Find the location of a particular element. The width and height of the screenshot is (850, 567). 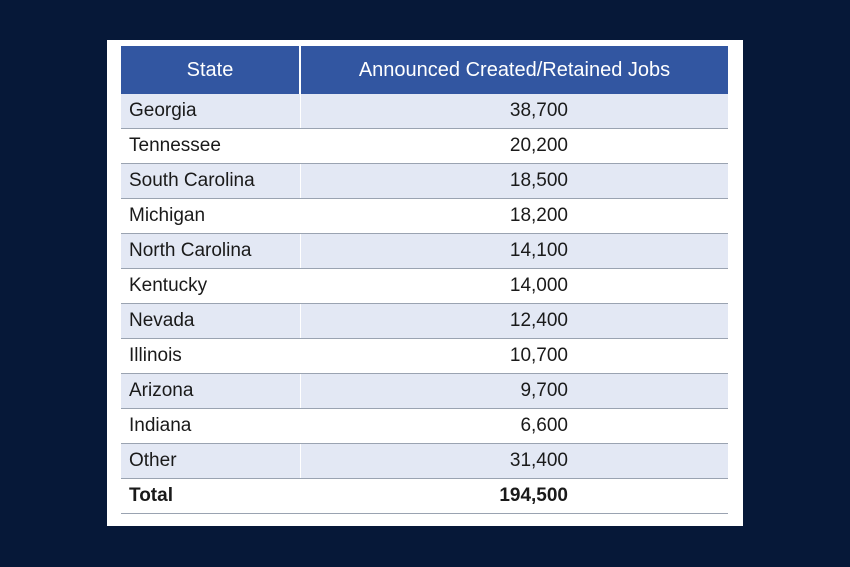

state-cell: North Carolina is located at coordinates (211, 251).